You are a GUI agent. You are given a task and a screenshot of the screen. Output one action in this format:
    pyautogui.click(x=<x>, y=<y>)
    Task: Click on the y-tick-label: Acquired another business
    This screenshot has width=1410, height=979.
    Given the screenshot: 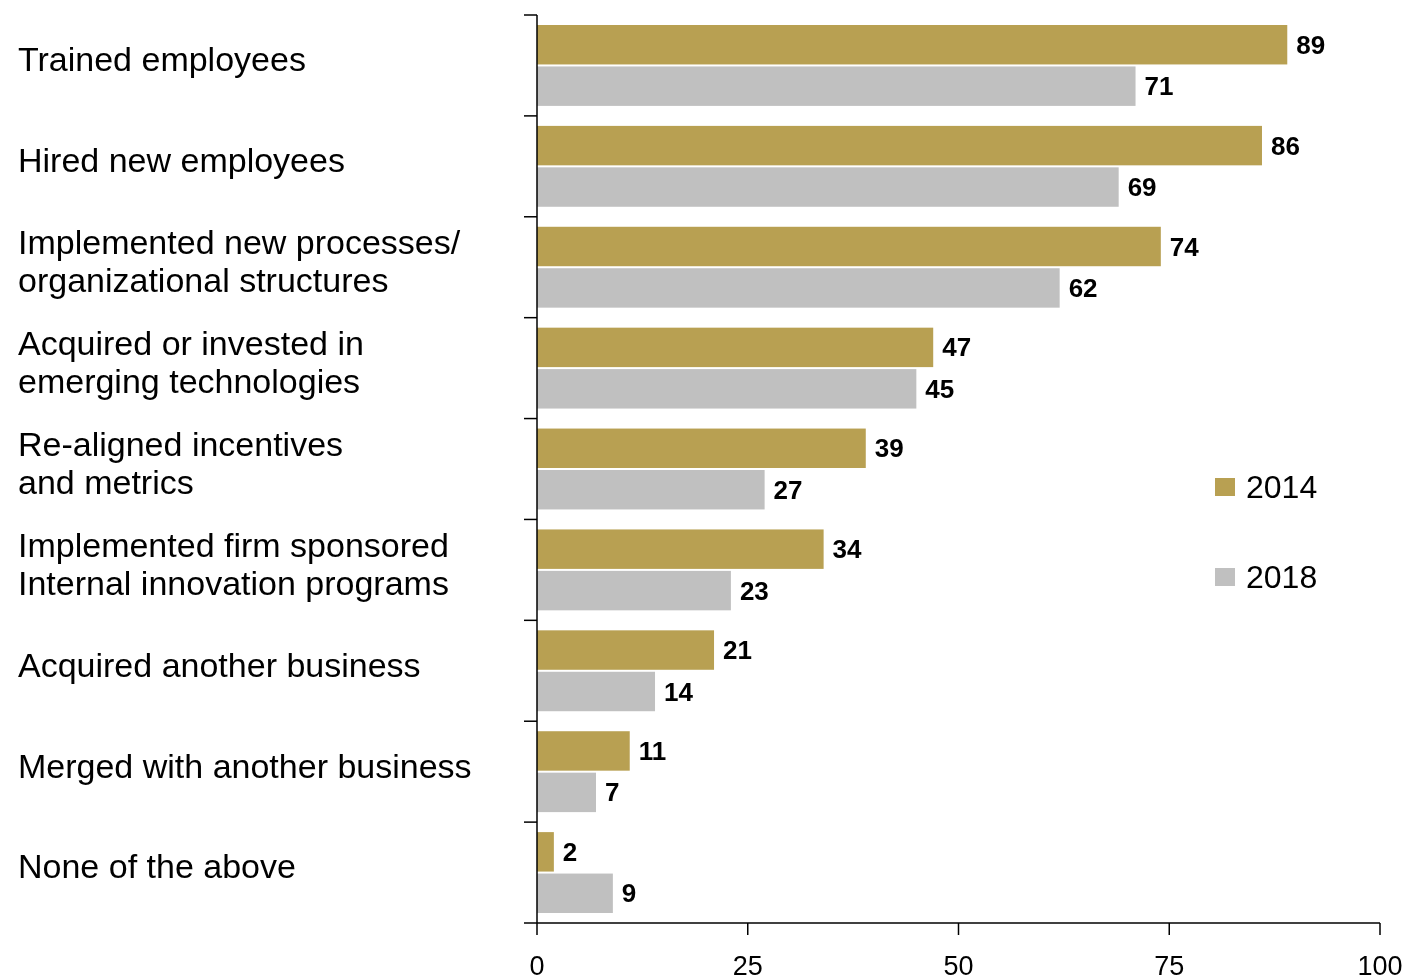 What is the action you would take?
    pyautogui.click(x=219, y=664)
    